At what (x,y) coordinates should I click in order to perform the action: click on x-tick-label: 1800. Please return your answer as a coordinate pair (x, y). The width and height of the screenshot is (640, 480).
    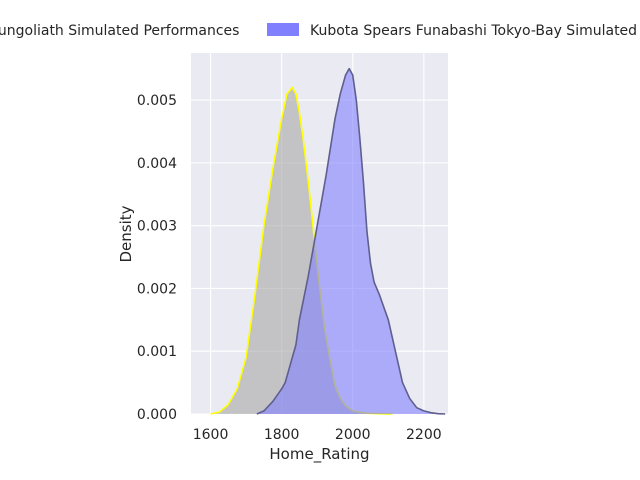
    Looking at the image, I should click on (282, 435).